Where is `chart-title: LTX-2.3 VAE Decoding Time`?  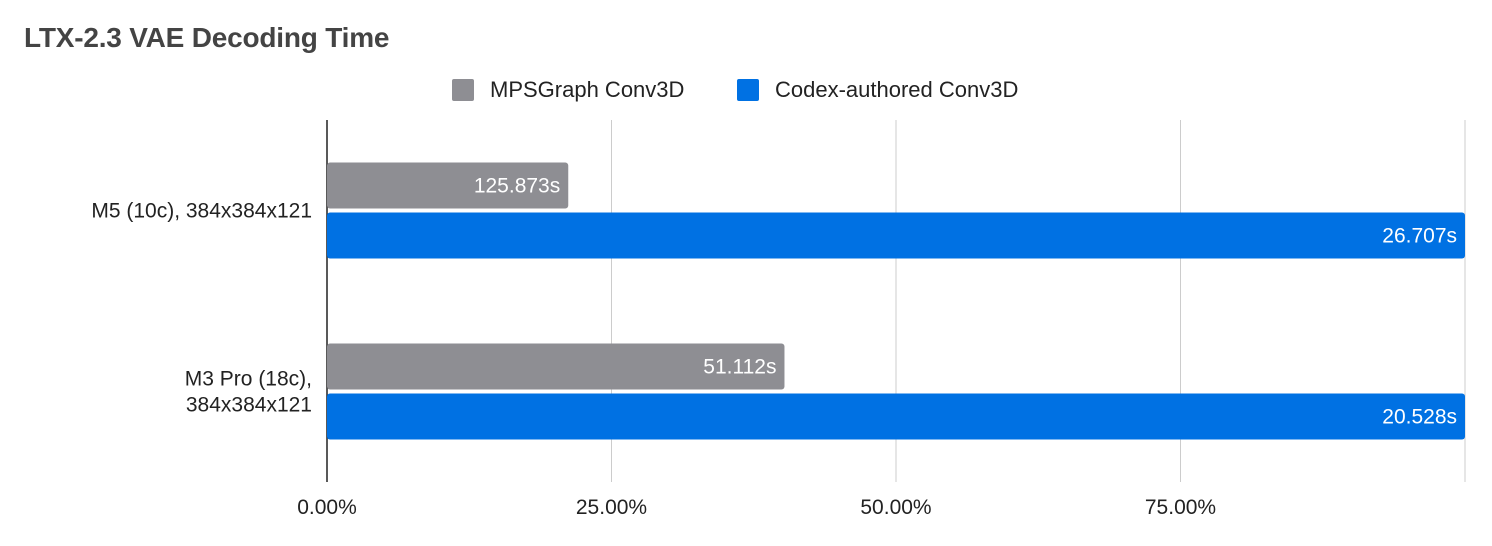
chart-title: LTX-2.3 VAE Decoding Time is located at coordinates (207, 37).